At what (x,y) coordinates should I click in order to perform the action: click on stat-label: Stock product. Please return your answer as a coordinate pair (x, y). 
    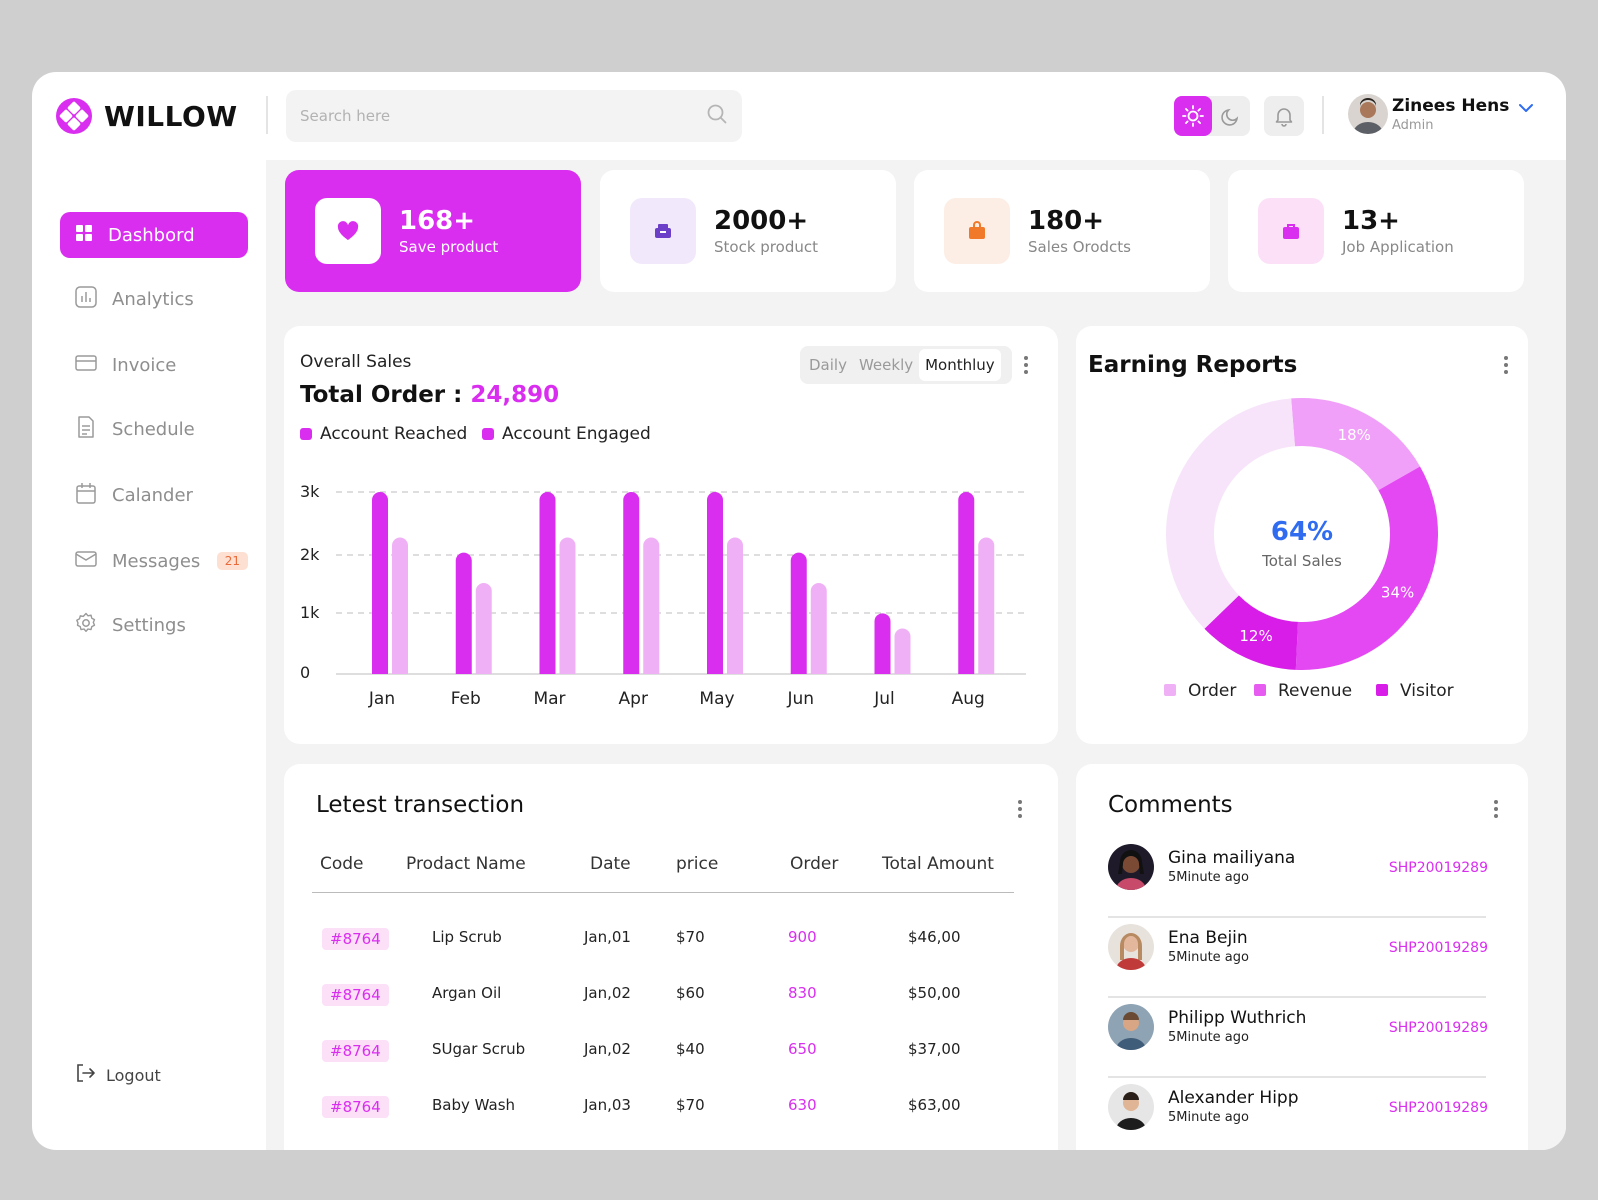
    Looking at the image, I should click on (766, 247).